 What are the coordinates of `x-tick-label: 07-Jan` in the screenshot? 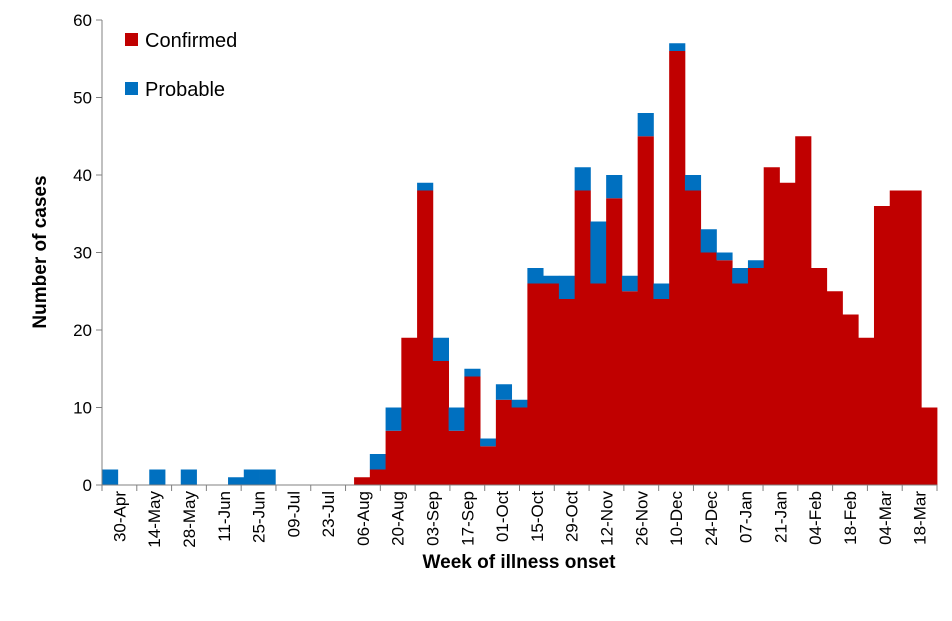 It's located at (746, 517).